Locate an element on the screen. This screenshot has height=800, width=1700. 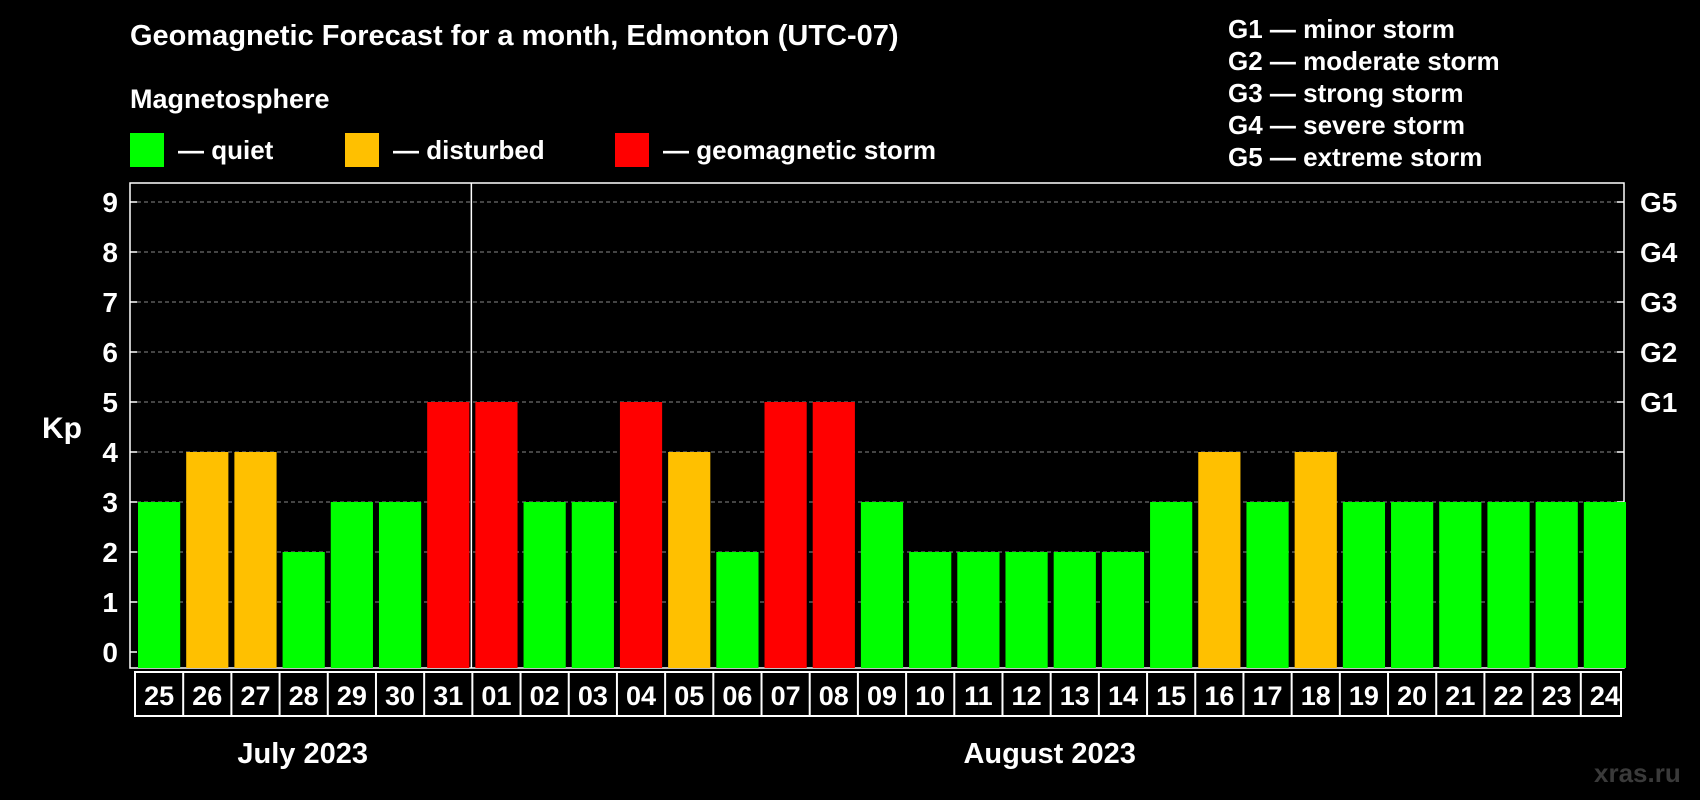
legend-swatch-disturbed is located at coordinates (362, 150).